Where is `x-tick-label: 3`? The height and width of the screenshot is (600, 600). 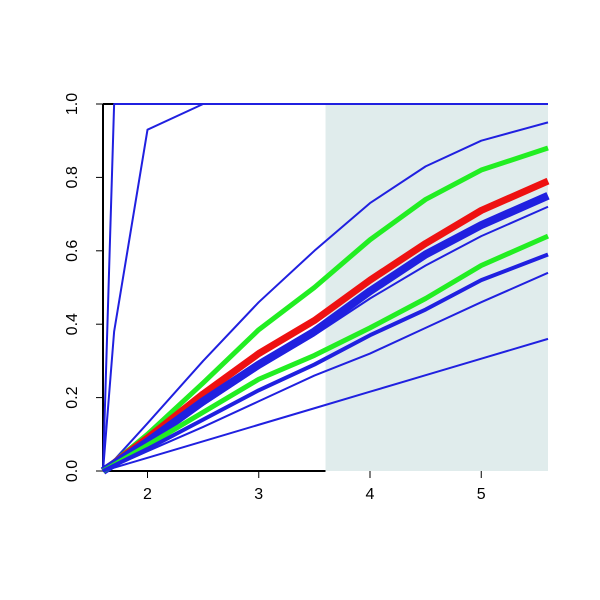
x-tick-label: 3 is located at coordinates (258, 494).